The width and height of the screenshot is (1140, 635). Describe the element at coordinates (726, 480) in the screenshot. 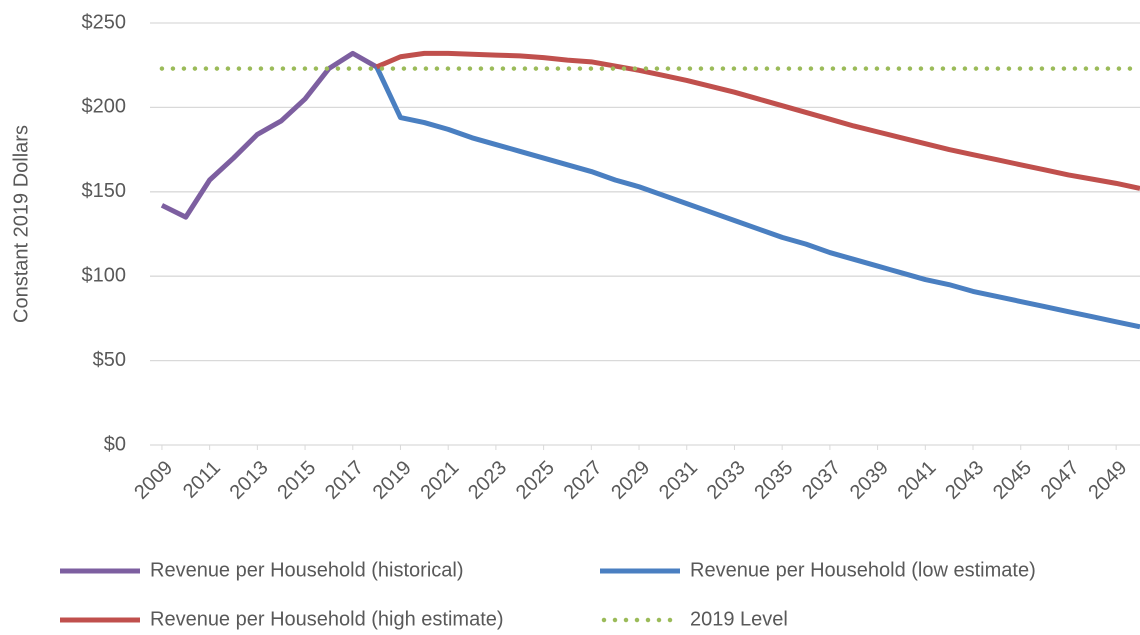

I see `x-tick-label: 2033` at that location.